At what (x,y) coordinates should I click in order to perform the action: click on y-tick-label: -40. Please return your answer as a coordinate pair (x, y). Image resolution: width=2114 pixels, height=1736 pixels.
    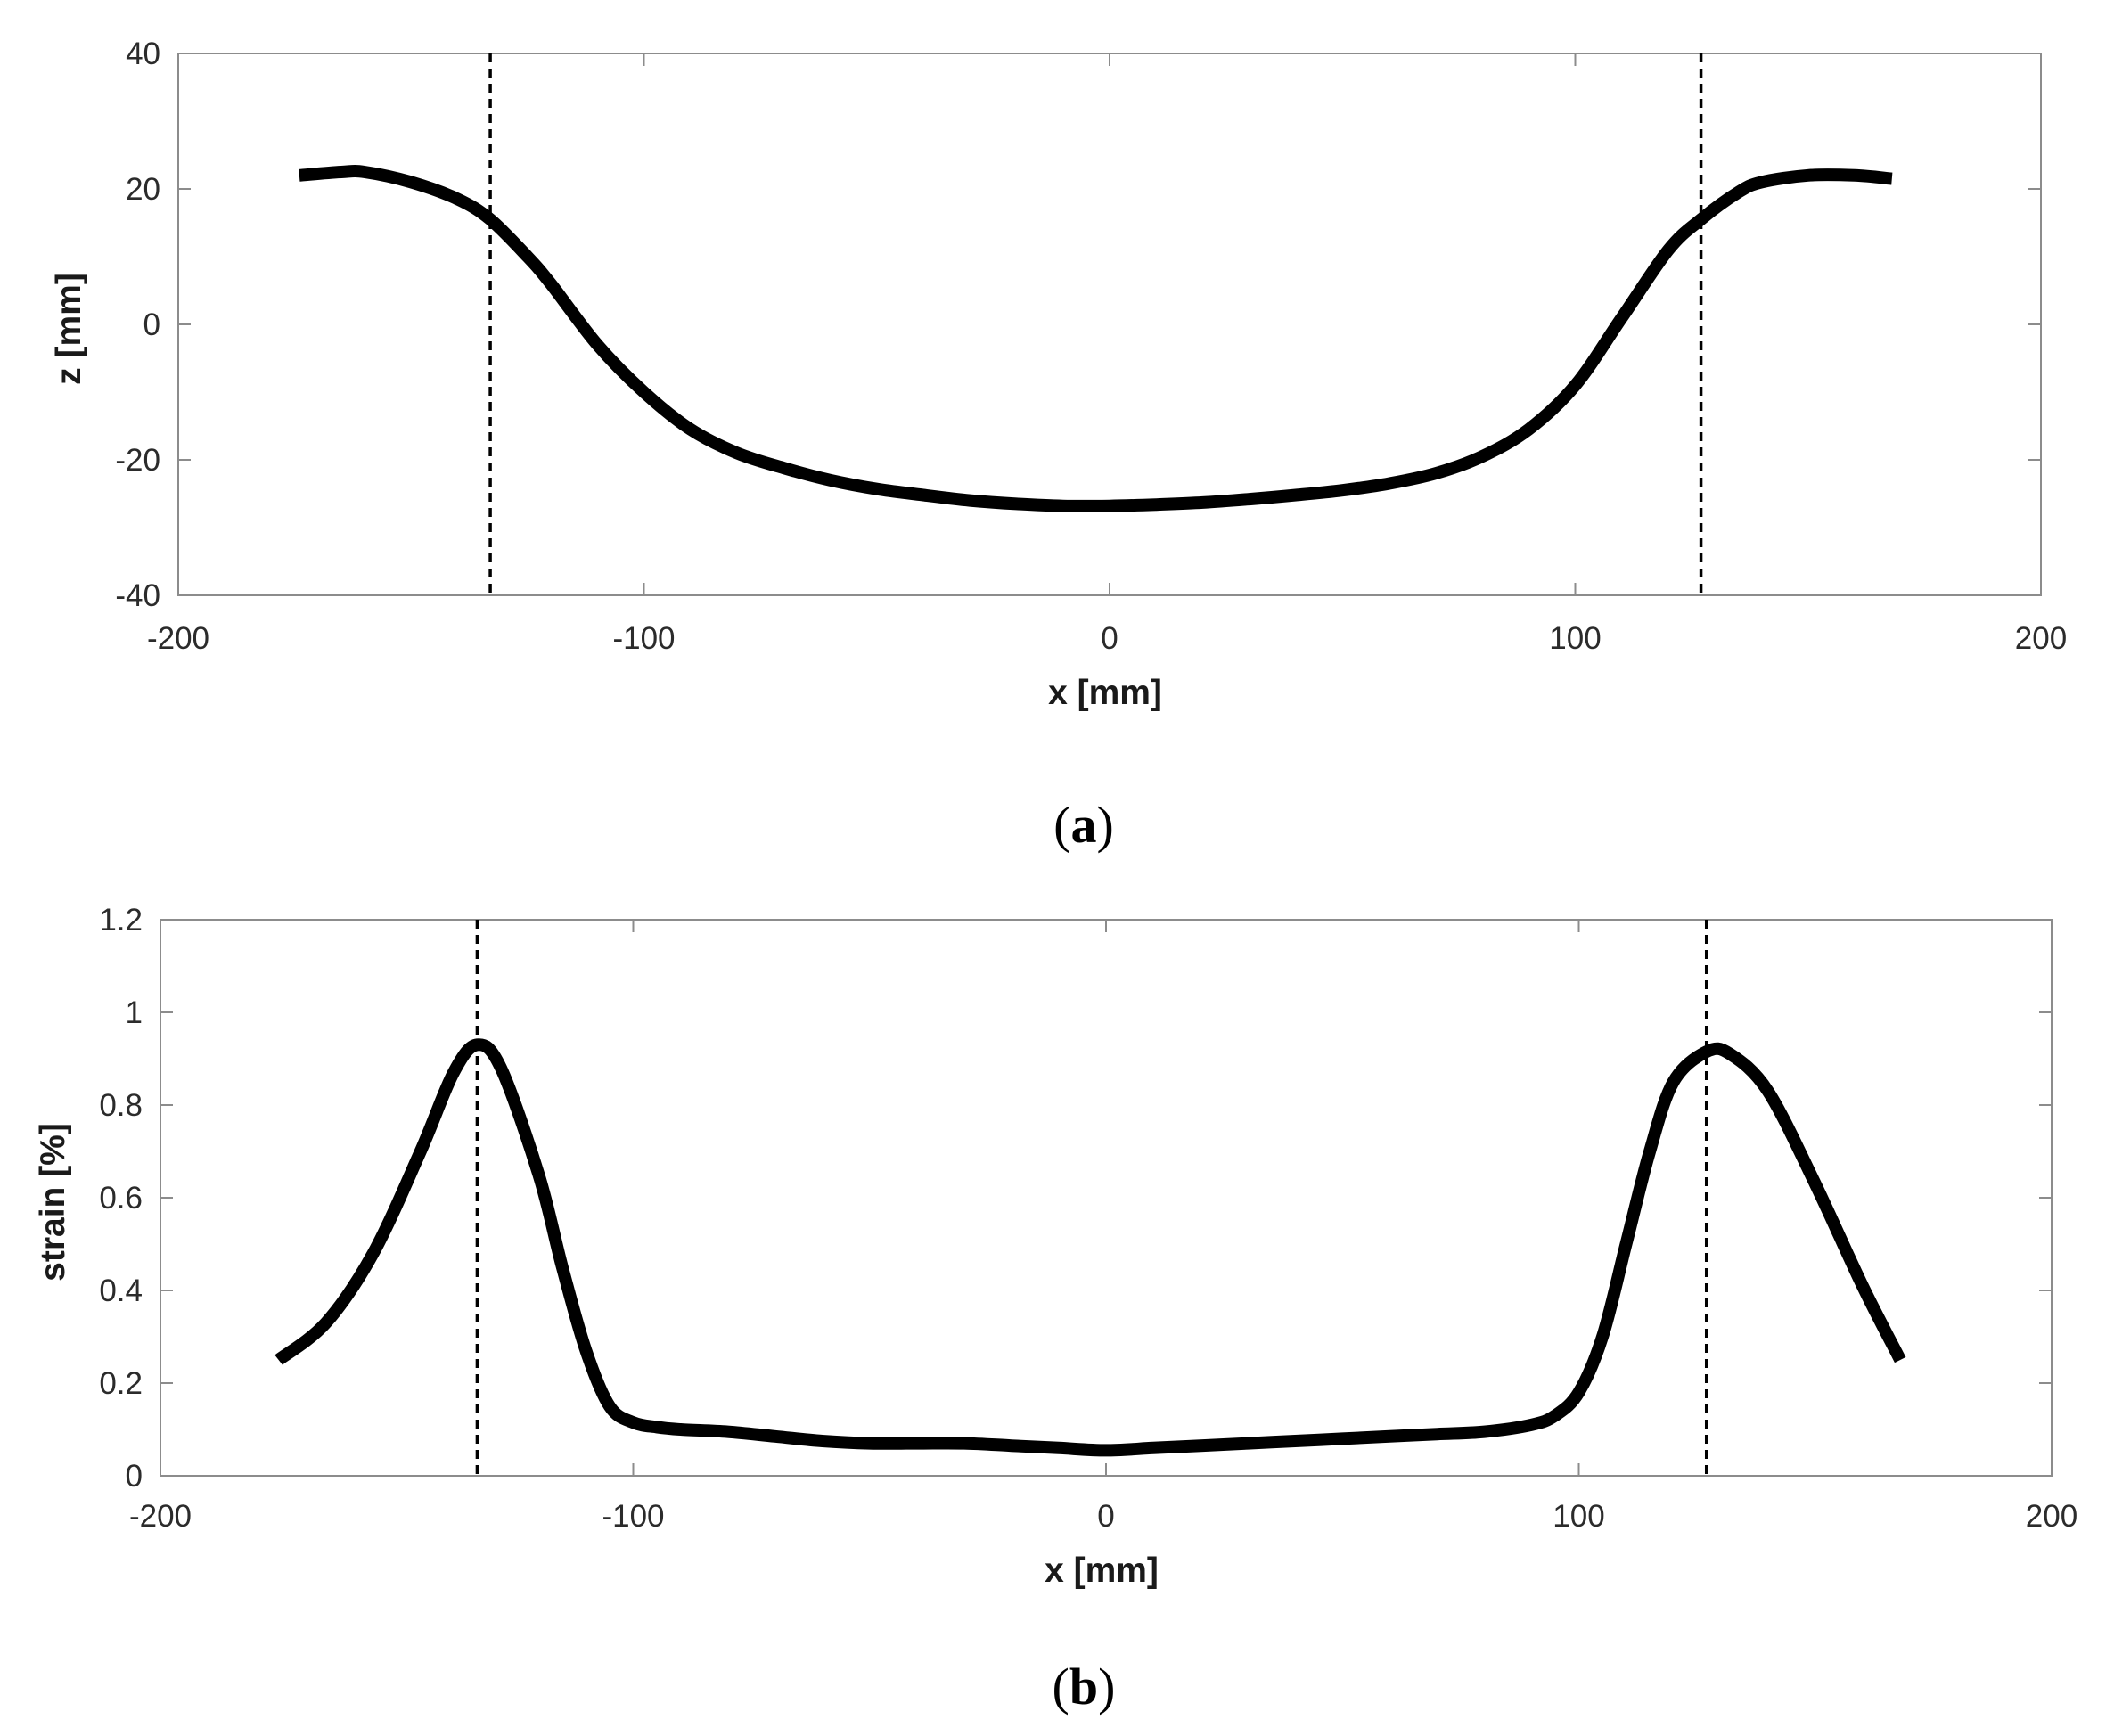
    Looking at the image, I should click on (138, 595).